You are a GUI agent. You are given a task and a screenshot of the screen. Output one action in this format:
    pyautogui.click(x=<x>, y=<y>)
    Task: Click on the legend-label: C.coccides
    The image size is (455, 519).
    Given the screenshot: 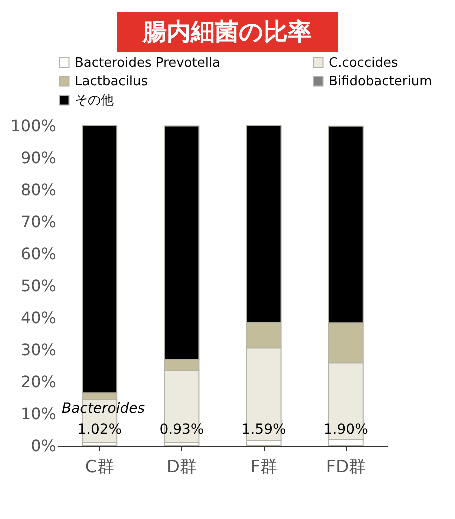 What is the action you would take?
    pyautogui.click(x=363, y=63)
    